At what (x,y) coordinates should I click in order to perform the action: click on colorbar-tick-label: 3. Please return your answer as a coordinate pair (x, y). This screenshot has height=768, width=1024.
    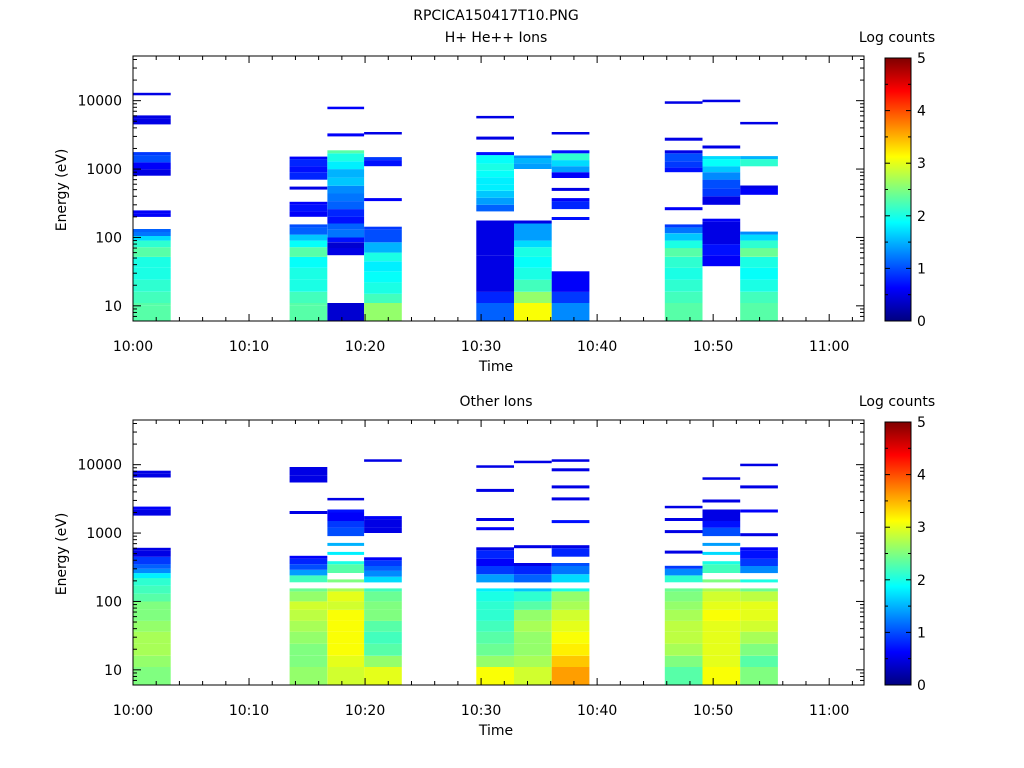
    Looking at the image, I should click on (921, 164).